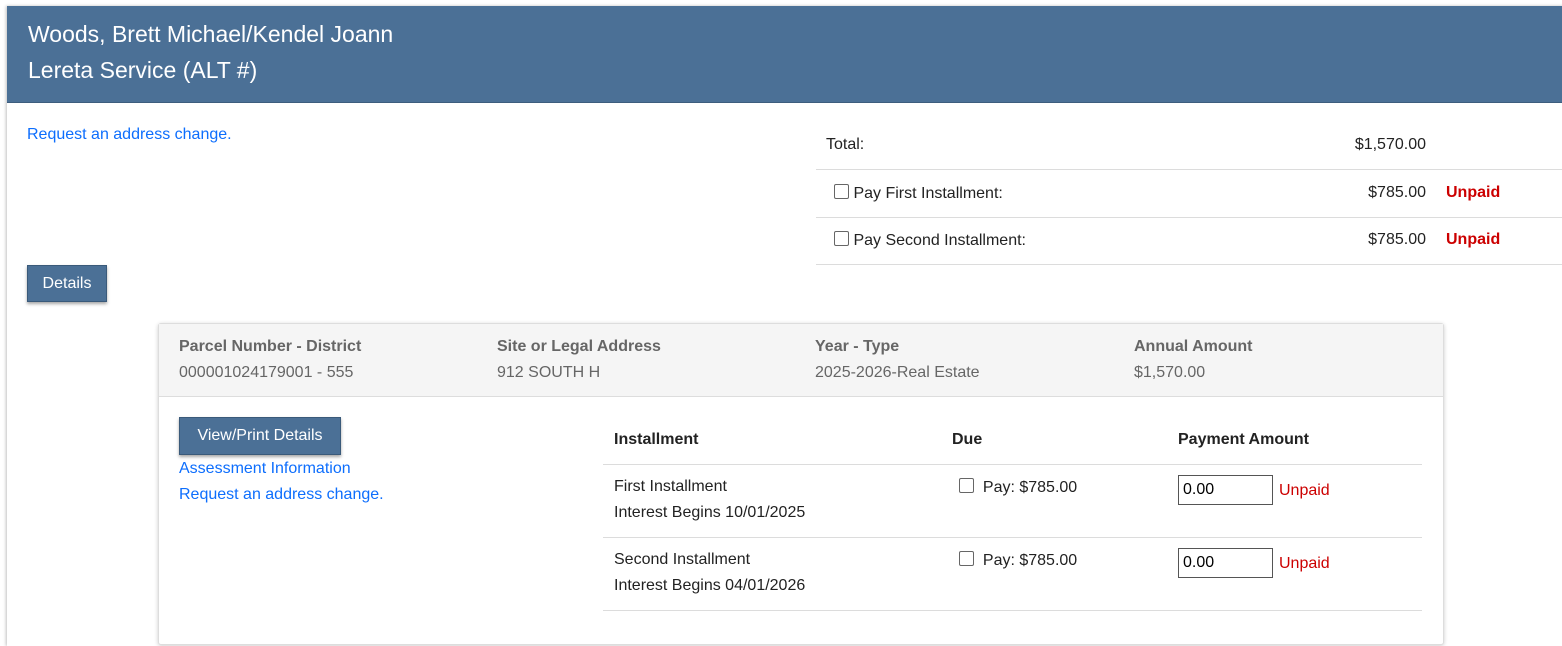  I want to click on first-amount: $785.00, so click(1397, 192).